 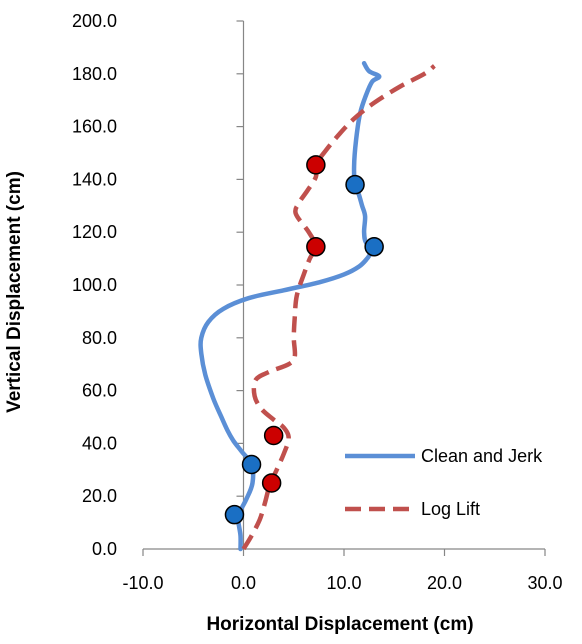 I want to click on legend-label: Log Lift, so click(x=450, y=509).